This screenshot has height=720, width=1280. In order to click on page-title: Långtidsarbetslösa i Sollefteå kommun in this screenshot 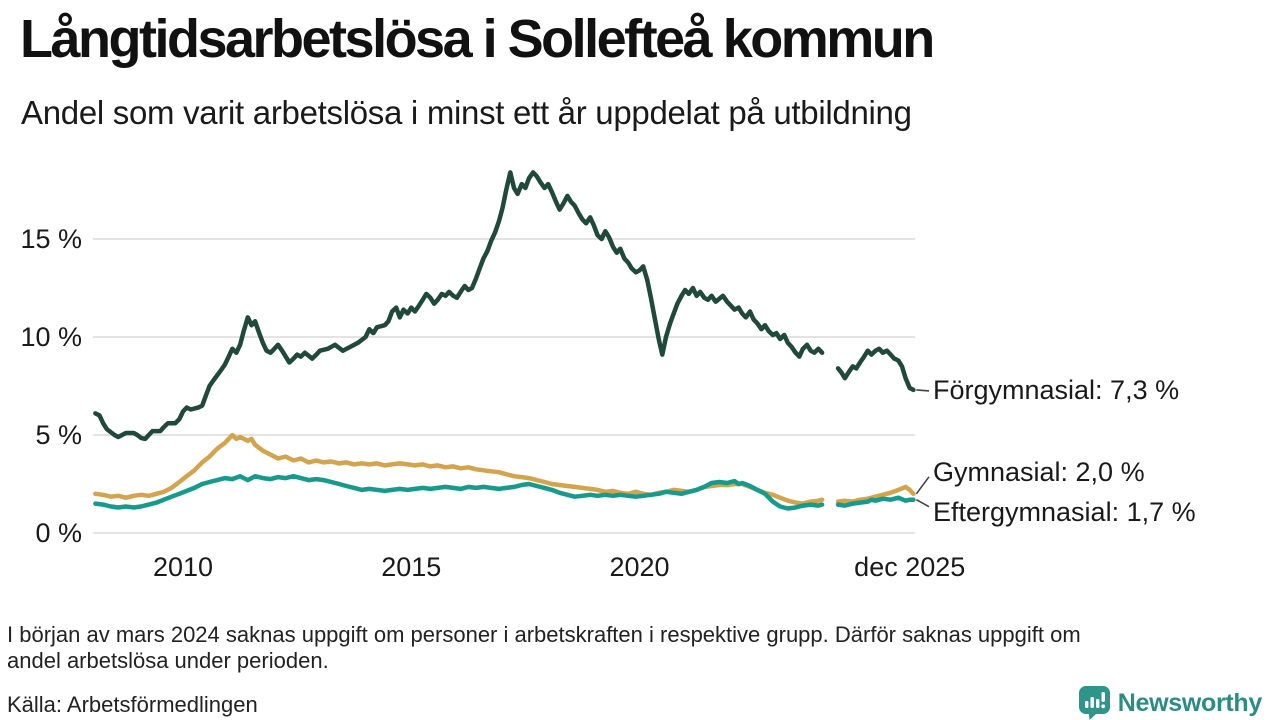, I will do `click(477, 39)`.